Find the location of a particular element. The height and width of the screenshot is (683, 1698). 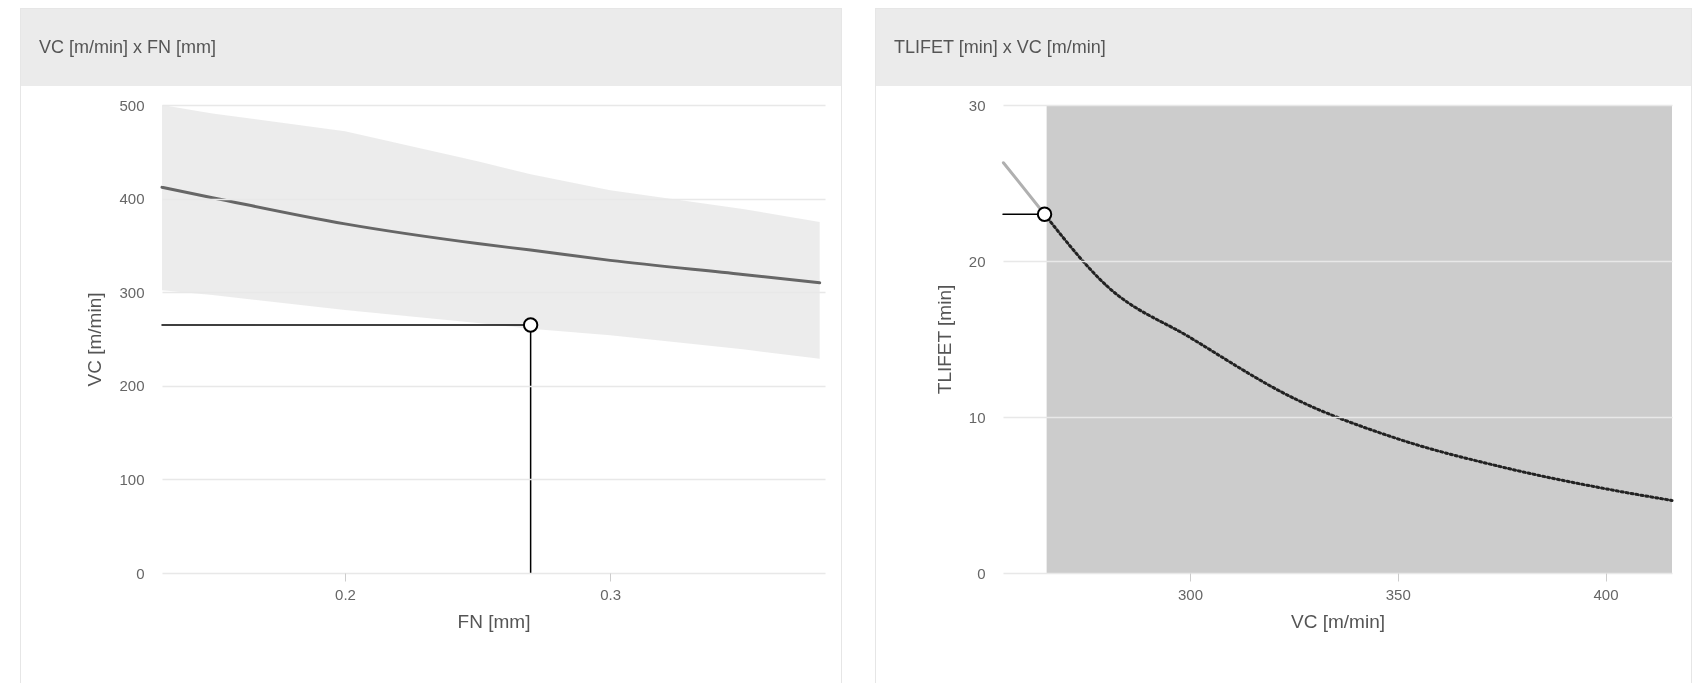

y-tick-label: 100 is located at coordinates (132, 479).